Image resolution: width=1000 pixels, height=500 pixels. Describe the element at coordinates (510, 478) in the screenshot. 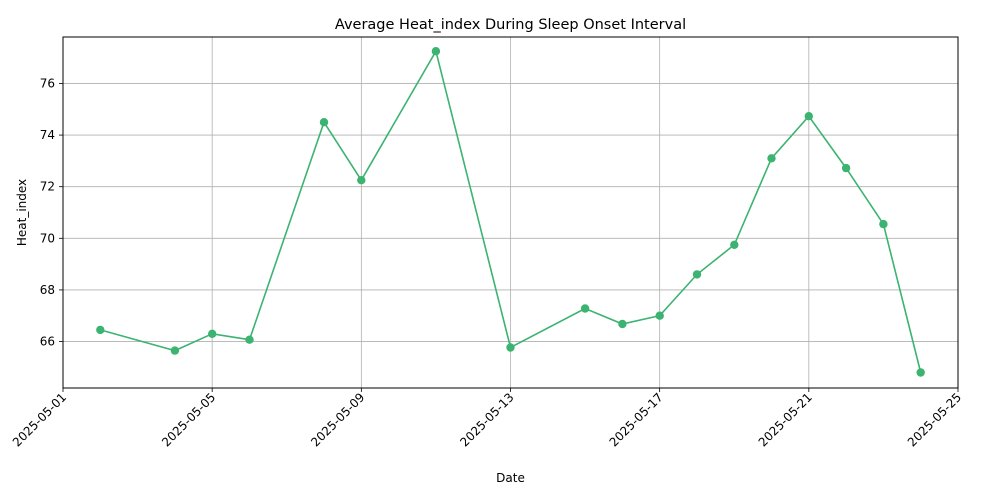

I see `x-axis-label: Date` at that location.